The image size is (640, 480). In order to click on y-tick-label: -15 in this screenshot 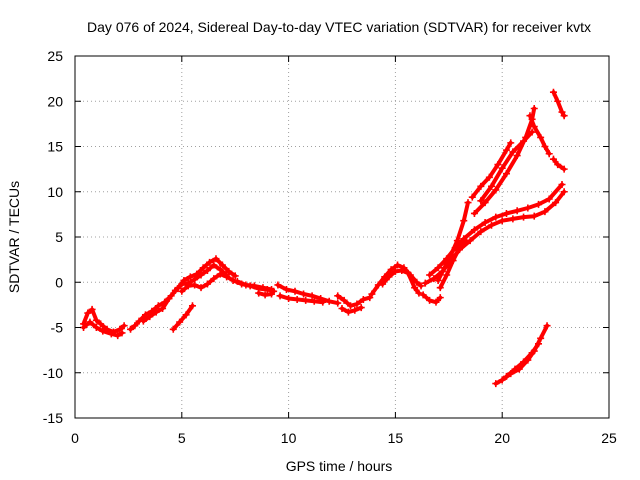, I will do `click(53, 418)`.